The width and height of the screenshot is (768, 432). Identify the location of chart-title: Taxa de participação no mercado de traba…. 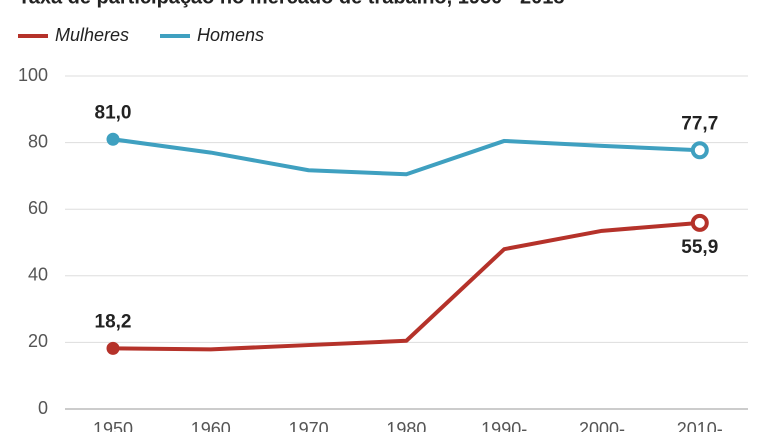
(291, 4).